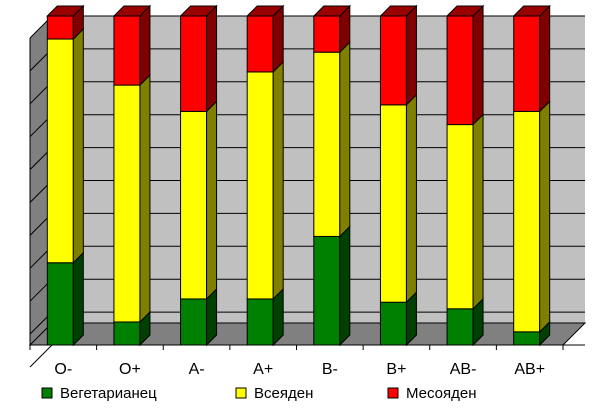 The height and width of the screenshot is (410, 610). I want to click on x-tick-label: AB+, so click(529, 369).